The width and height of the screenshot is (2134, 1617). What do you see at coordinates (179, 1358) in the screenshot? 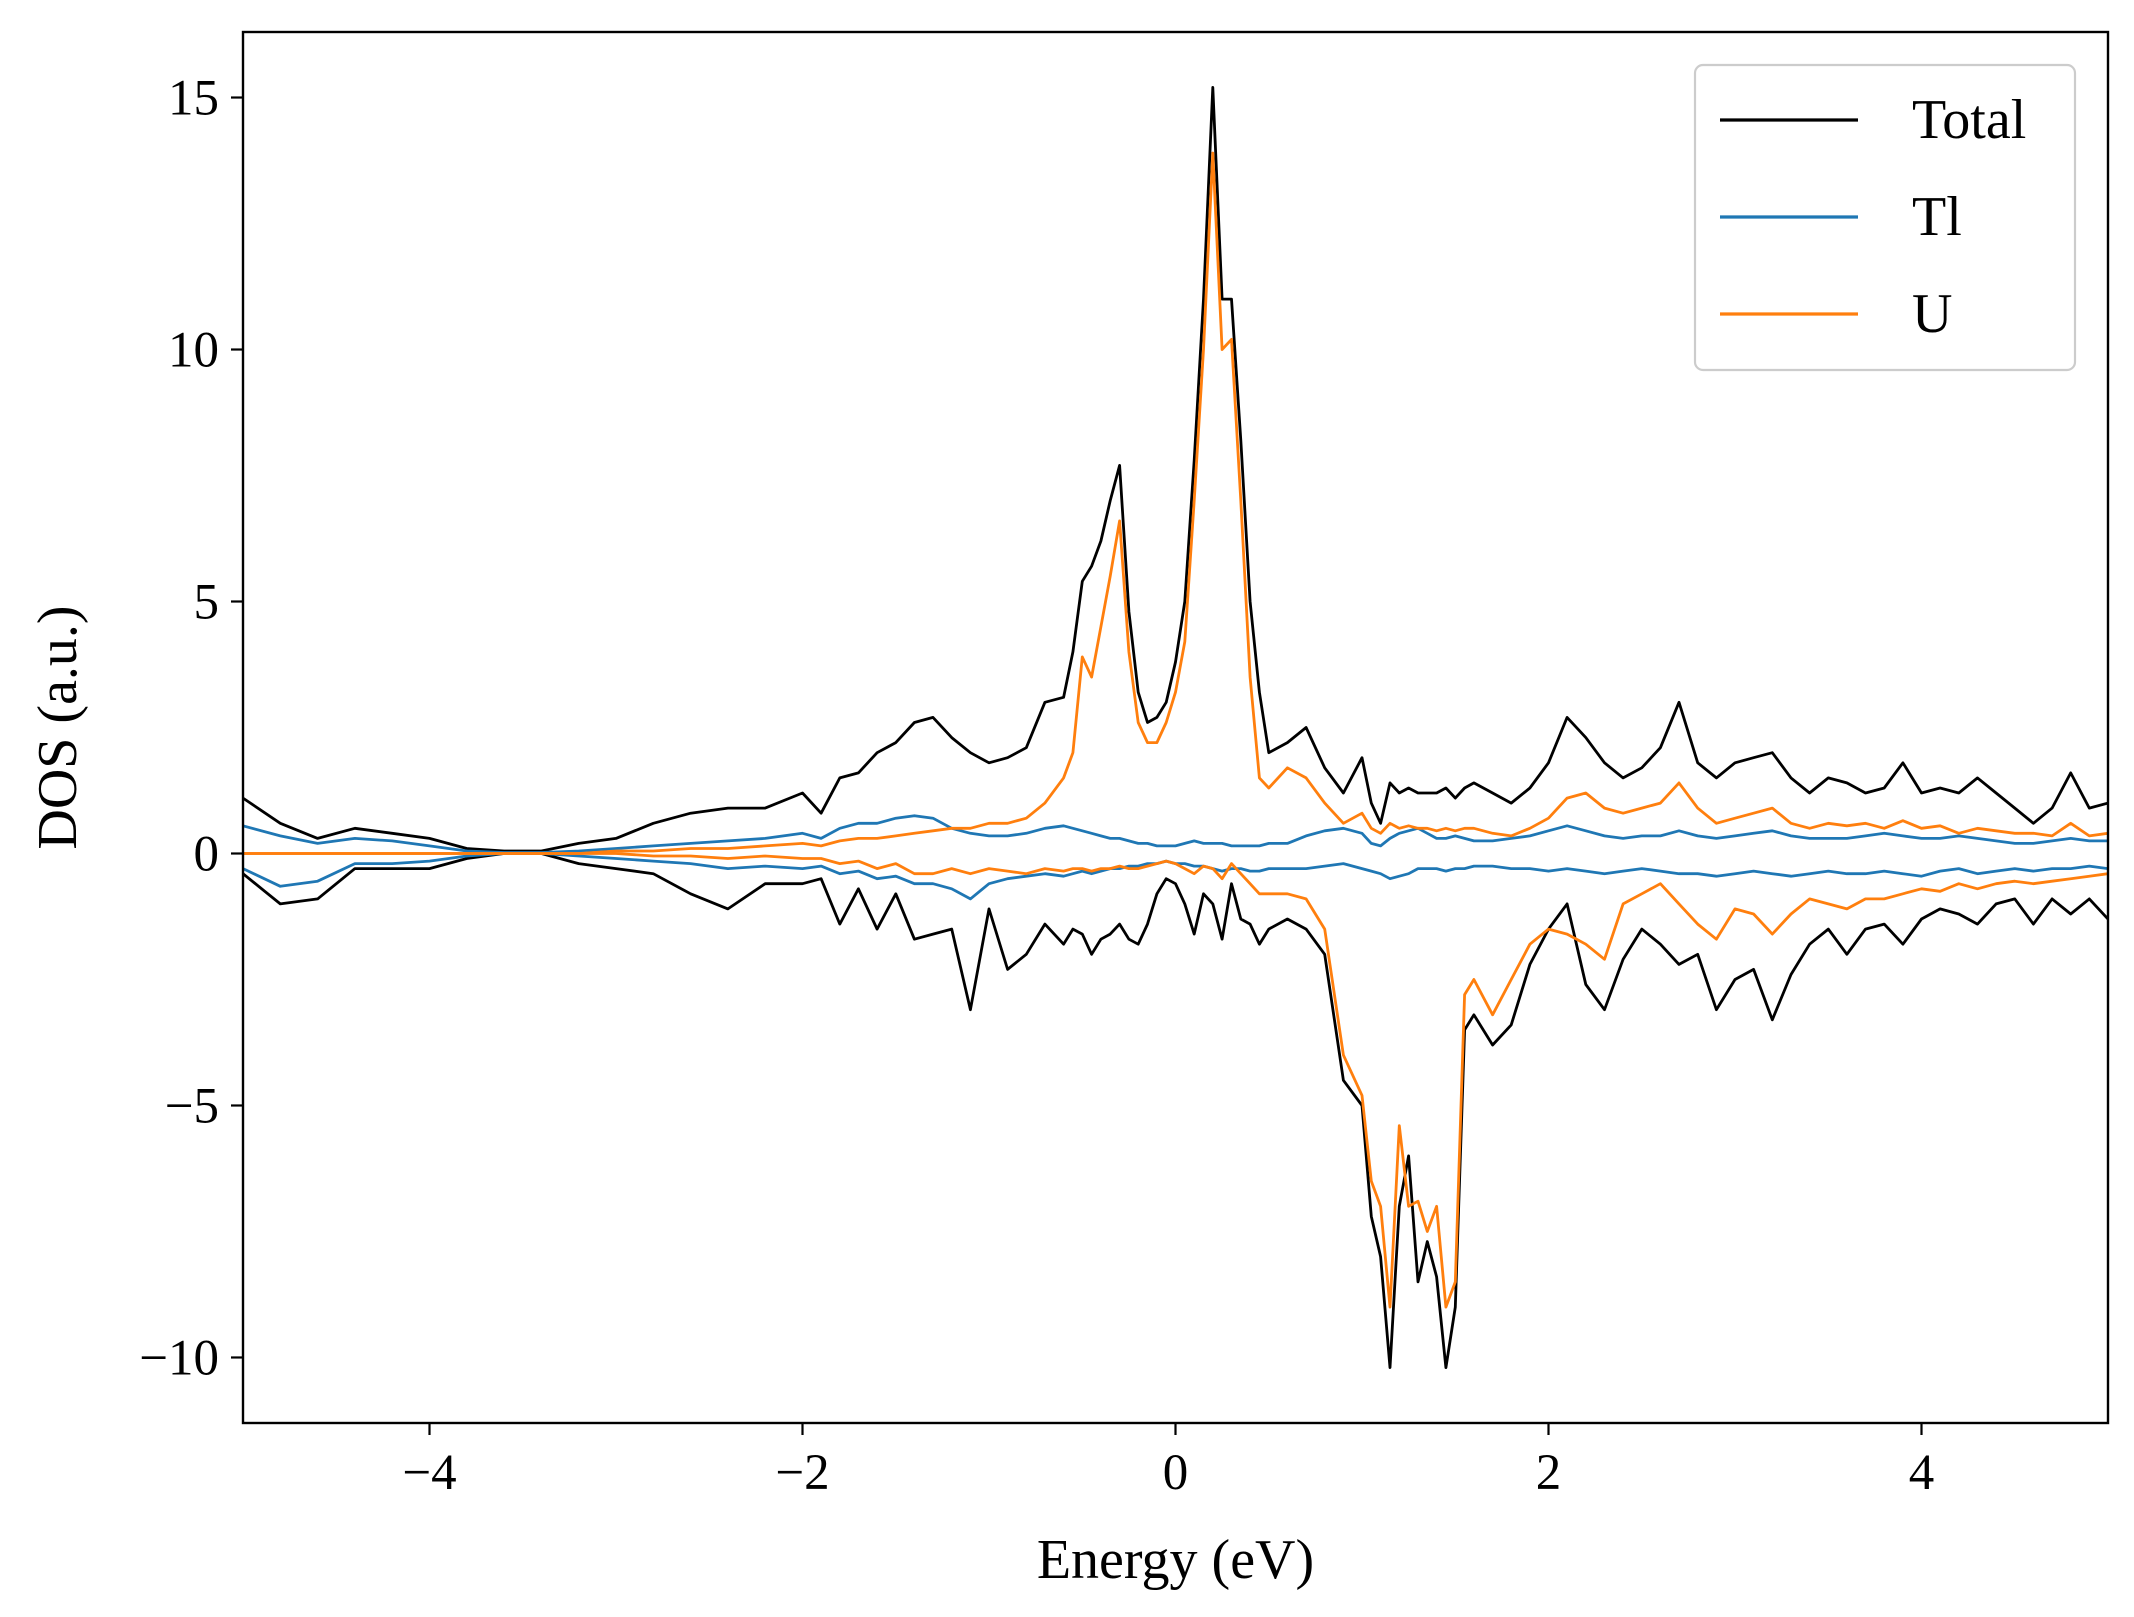
I see `y-tick-label: −10` at bounding box center [179, 1358].